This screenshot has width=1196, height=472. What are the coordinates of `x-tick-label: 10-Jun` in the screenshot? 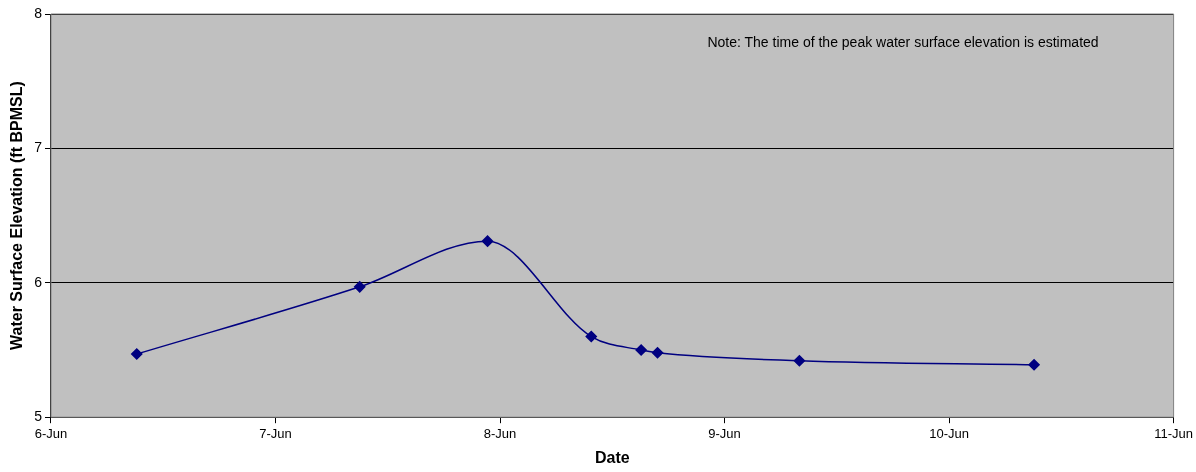 It's located at (949, 433).